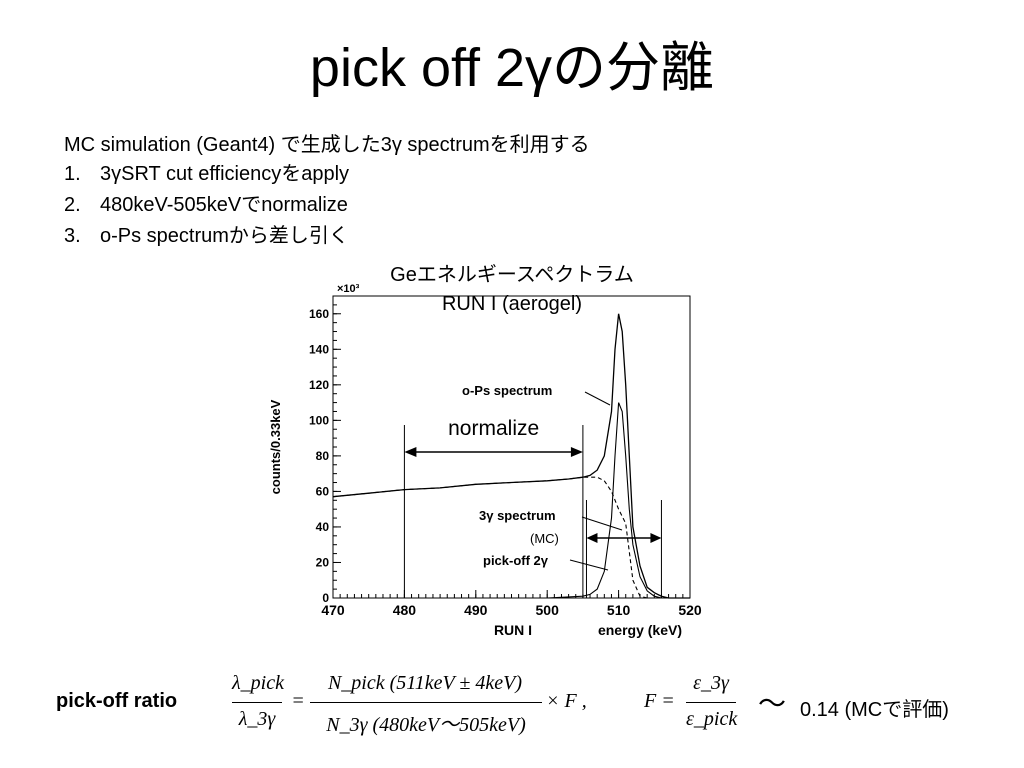  Describe the element at coordinates (348, 289) in the screenshot. I see `y-multiplier: ×10³` at that location.